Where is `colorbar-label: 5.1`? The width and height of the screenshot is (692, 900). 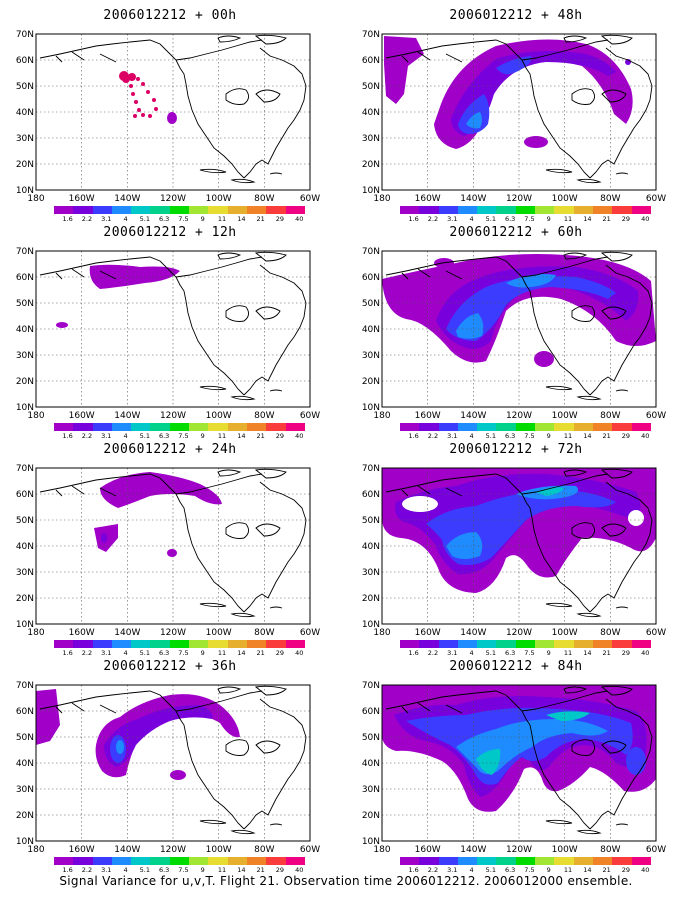
colorbar-label: 5.1 is located at coordinates (491, 219).